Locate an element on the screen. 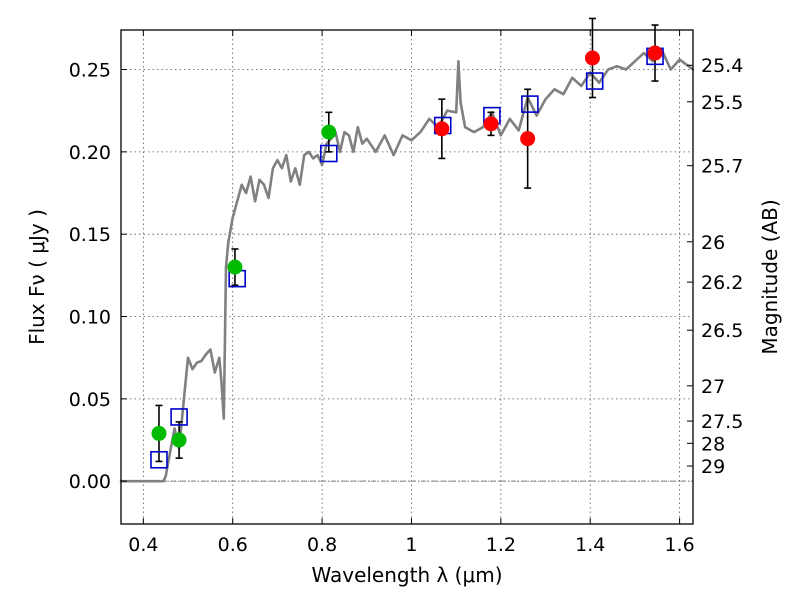  y2-tick-label: 29 is located at coordinates (713, 467).